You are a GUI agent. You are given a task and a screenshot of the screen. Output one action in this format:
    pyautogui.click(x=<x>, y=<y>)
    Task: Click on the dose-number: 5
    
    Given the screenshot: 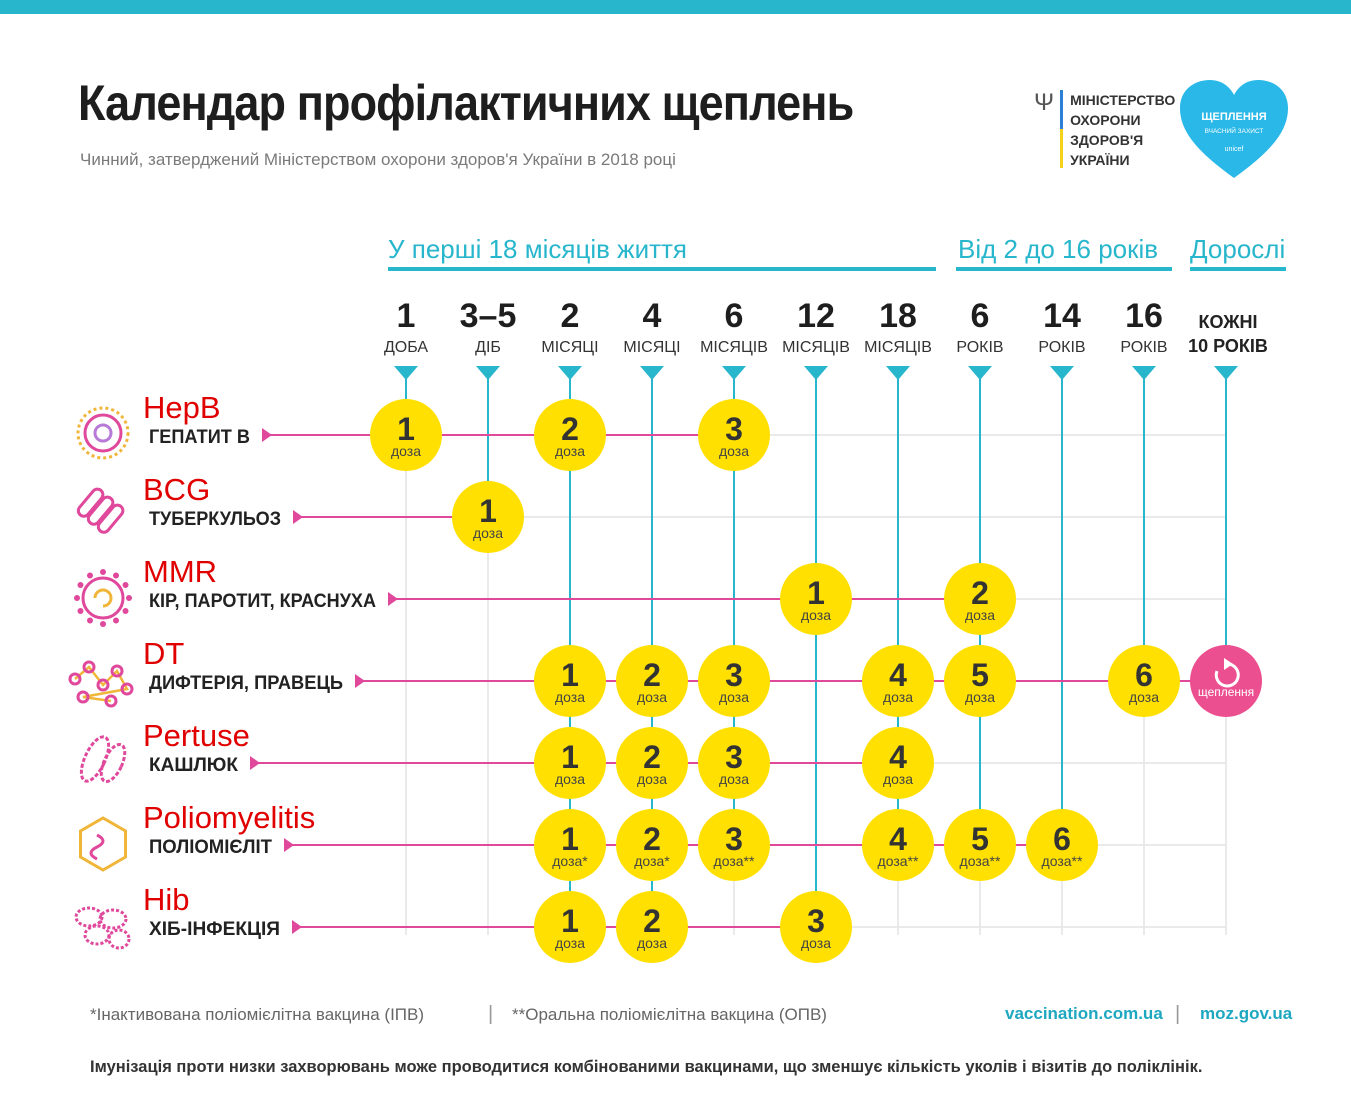 What is the action you would take?
    pyautogui.click(x=980, y=675)
    